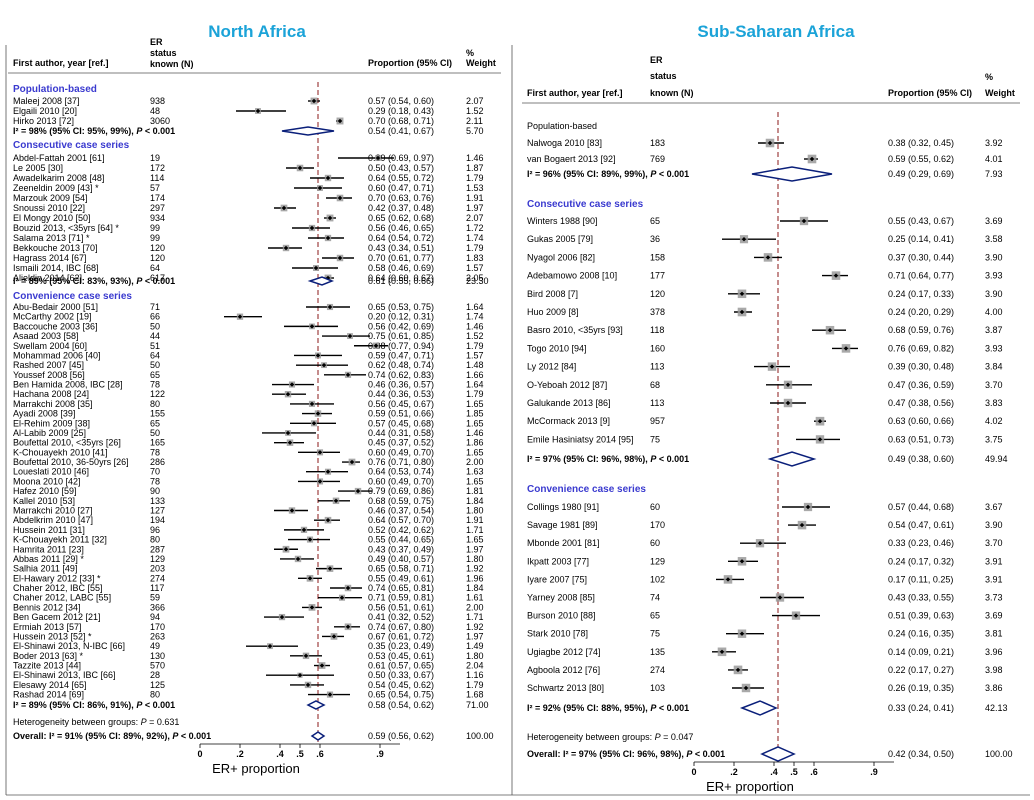  I want to click on study-weight: 3.81, so click(994, 634).